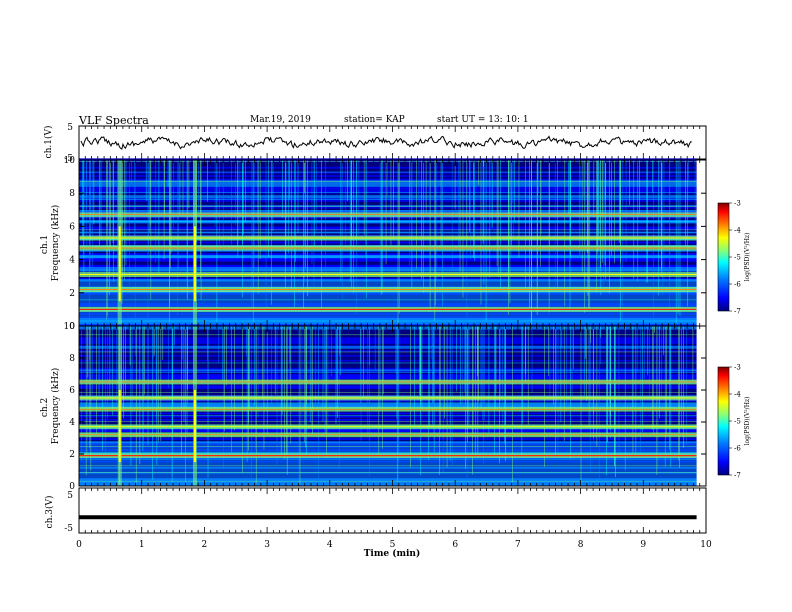 The height and width of the screenshot is (612, 792). Describe the element at coordinates (114, 120) in the screenshot. I see `figure-title: VLF Spectra` at that location.